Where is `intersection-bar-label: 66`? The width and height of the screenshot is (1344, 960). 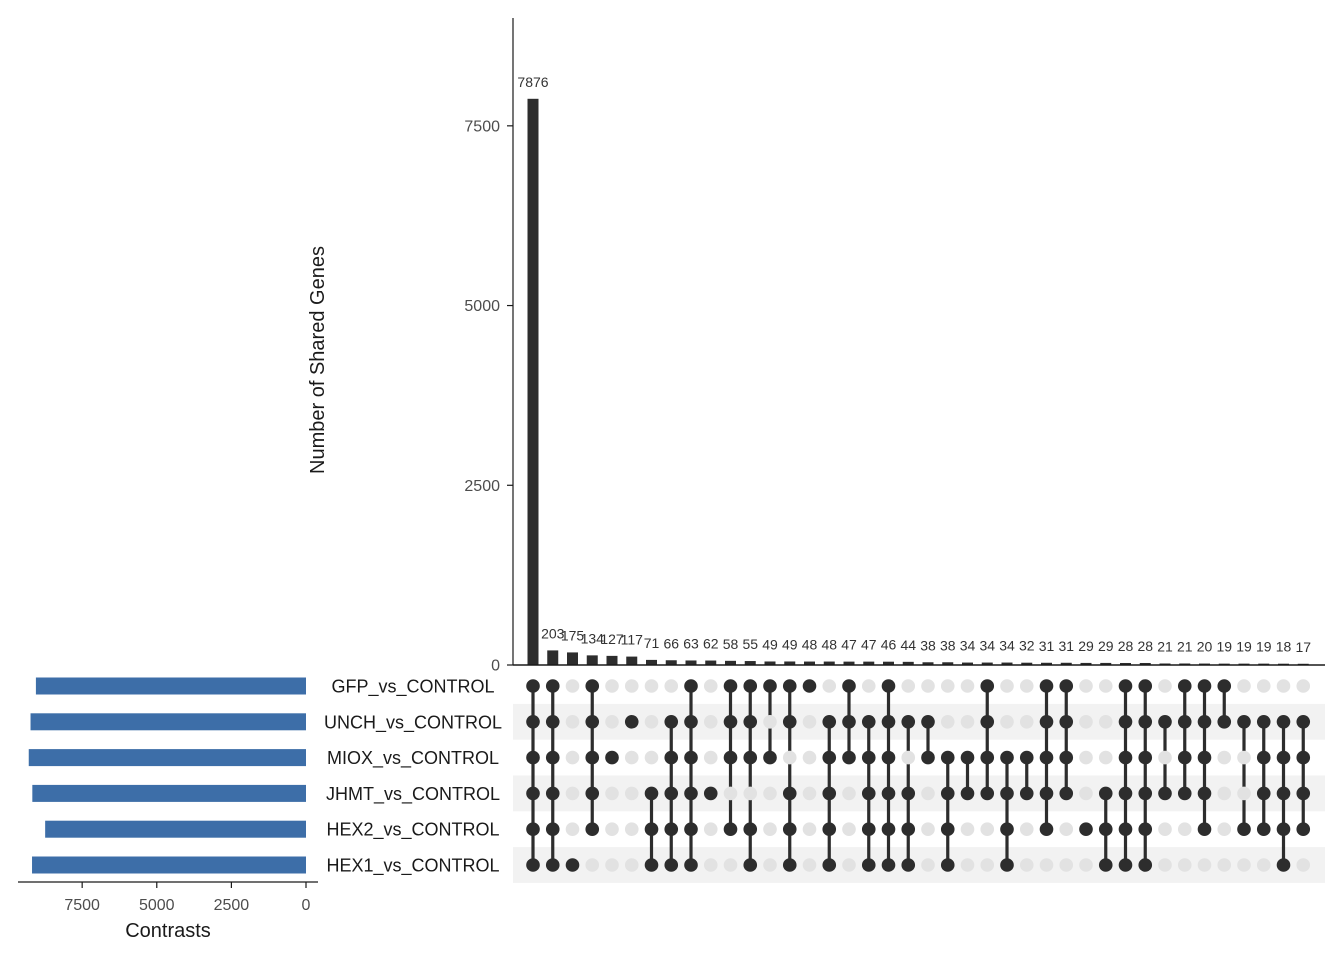 intersection-bar-label: 66 is located at coordinates (671, 643).